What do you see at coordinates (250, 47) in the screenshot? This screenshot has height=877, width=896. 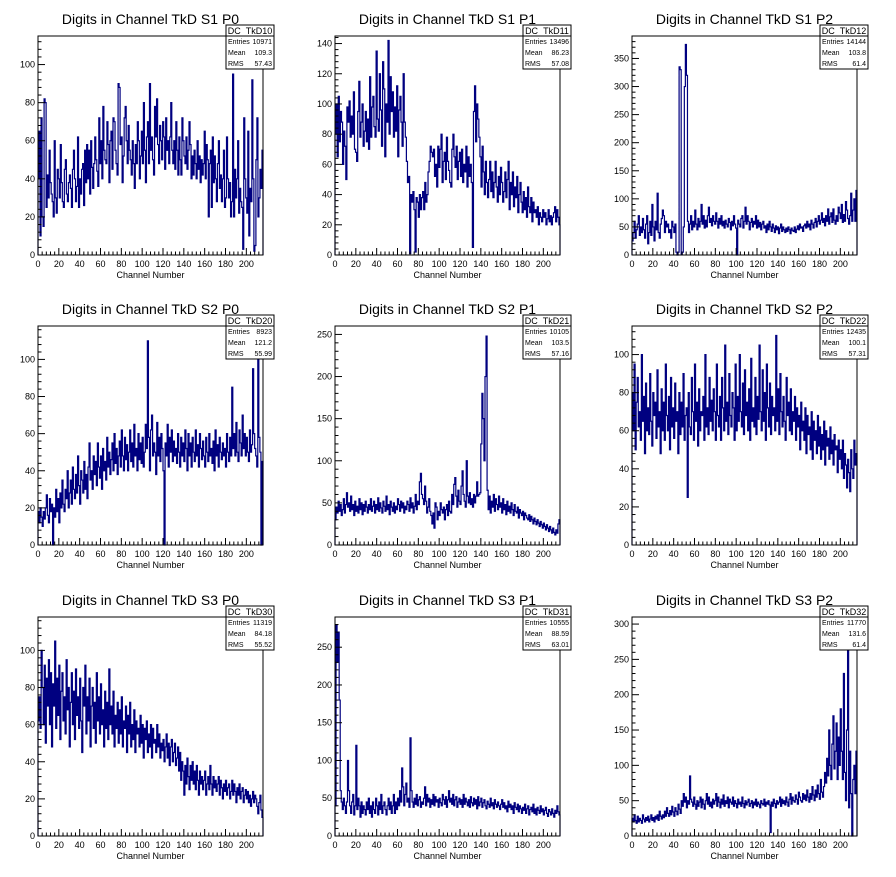 I see `stats-box: DC_TkD10 Entries 10971 Mean 109.3 RMS 57.43` at bounding box center [250, 47].